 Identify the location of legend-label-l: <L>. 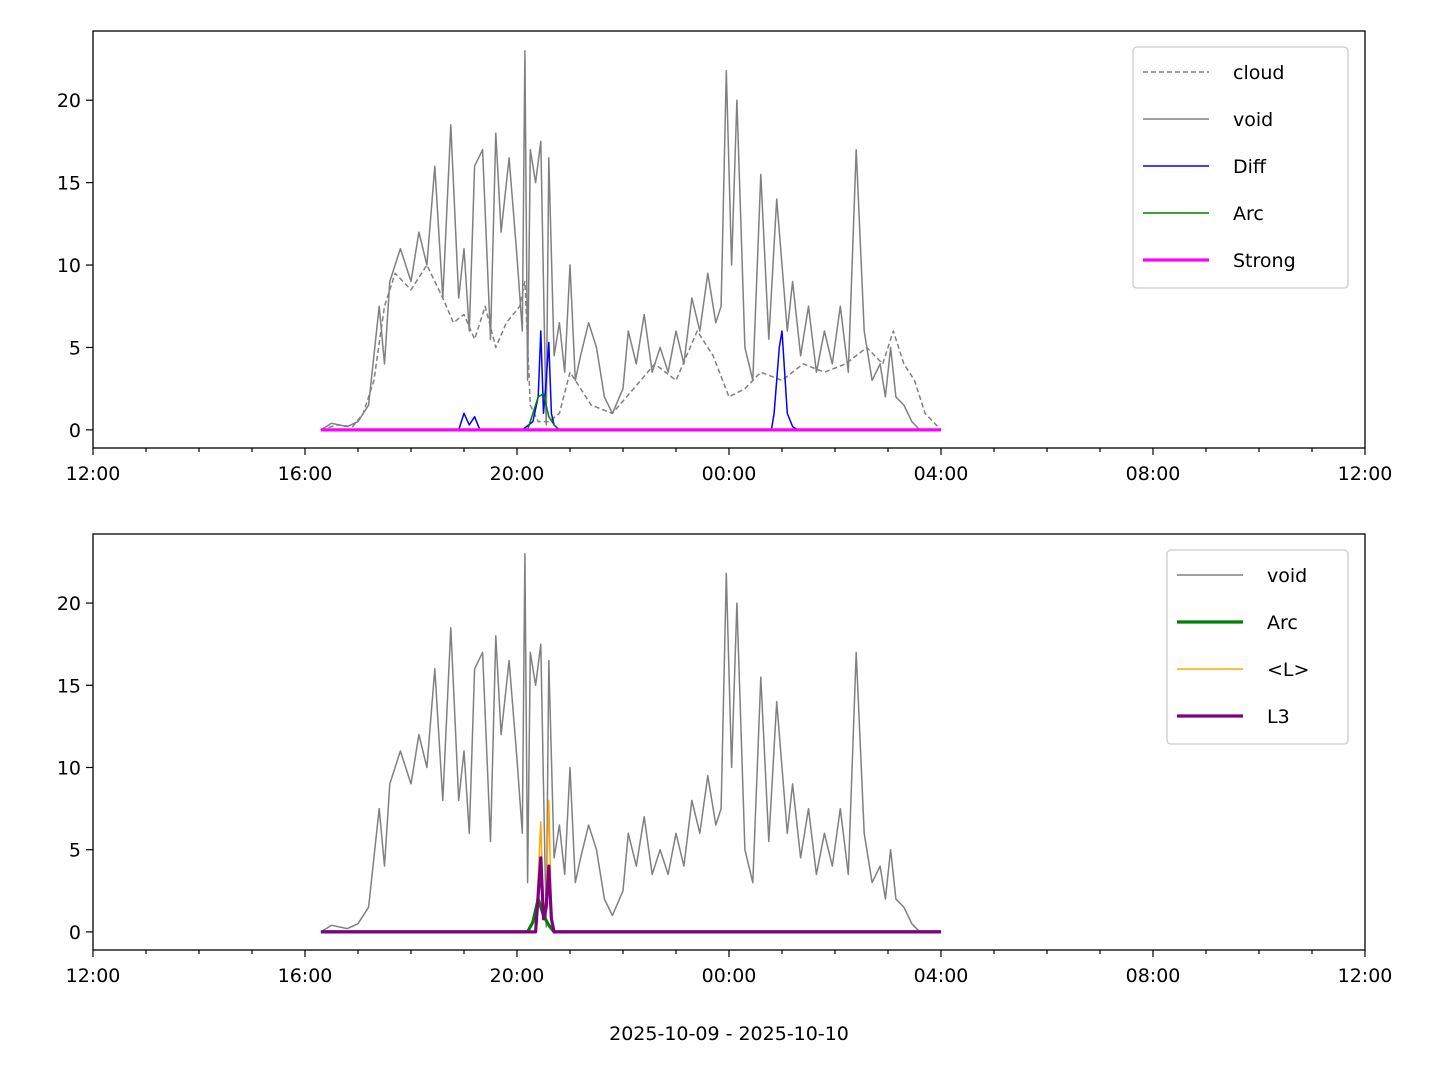
(1288, 670).